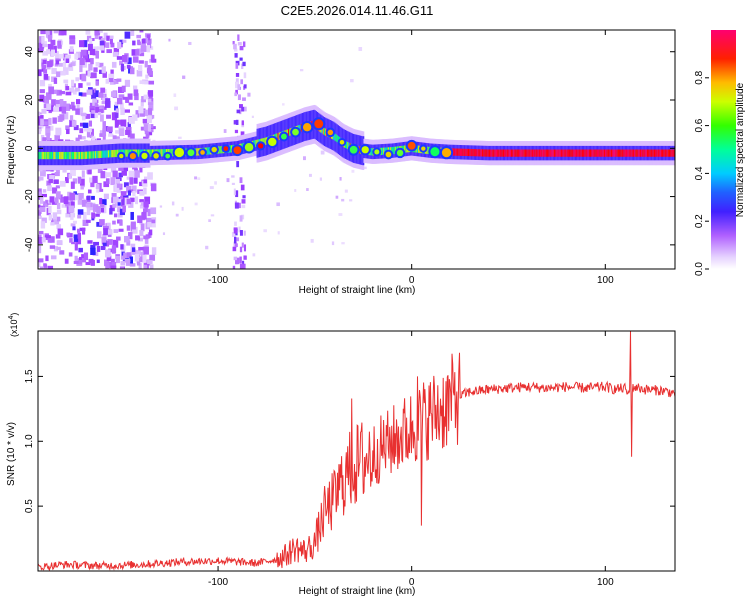 This screenshot has width=750, height=600. What do you see at coordinates (29, 52) in the screenshot?
I see `y-tick-label: 40` at bounding box center [29, 52].